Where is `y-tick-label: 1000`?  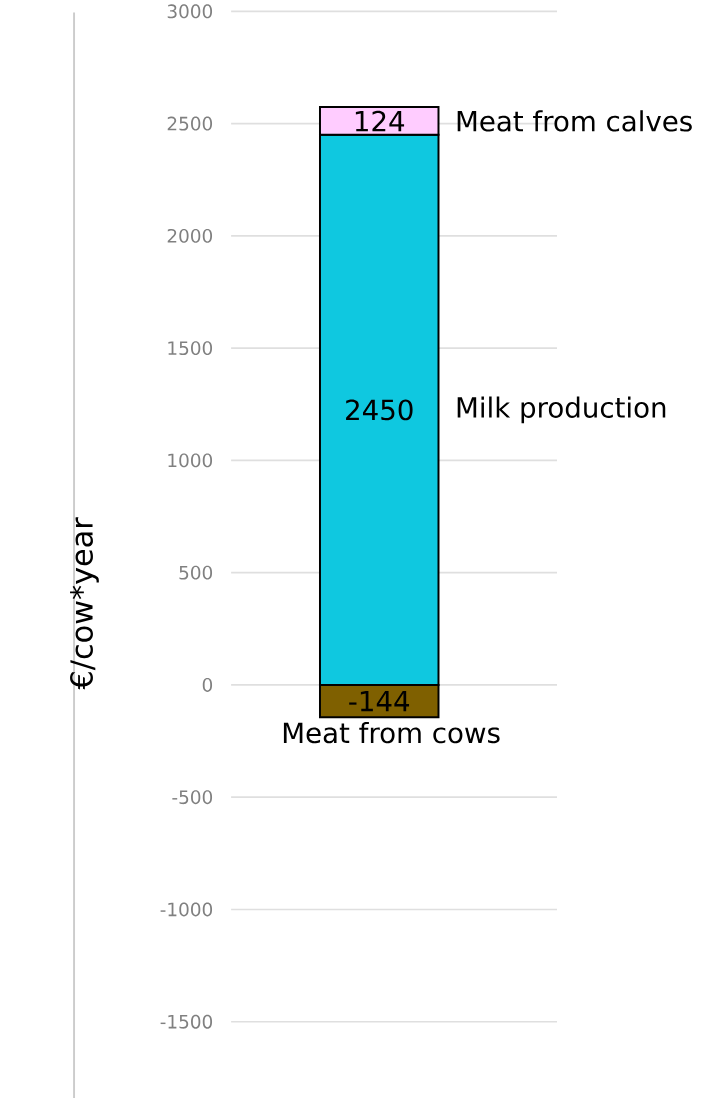 y-tick-label: 1000 is located at coordinates (190, 460).